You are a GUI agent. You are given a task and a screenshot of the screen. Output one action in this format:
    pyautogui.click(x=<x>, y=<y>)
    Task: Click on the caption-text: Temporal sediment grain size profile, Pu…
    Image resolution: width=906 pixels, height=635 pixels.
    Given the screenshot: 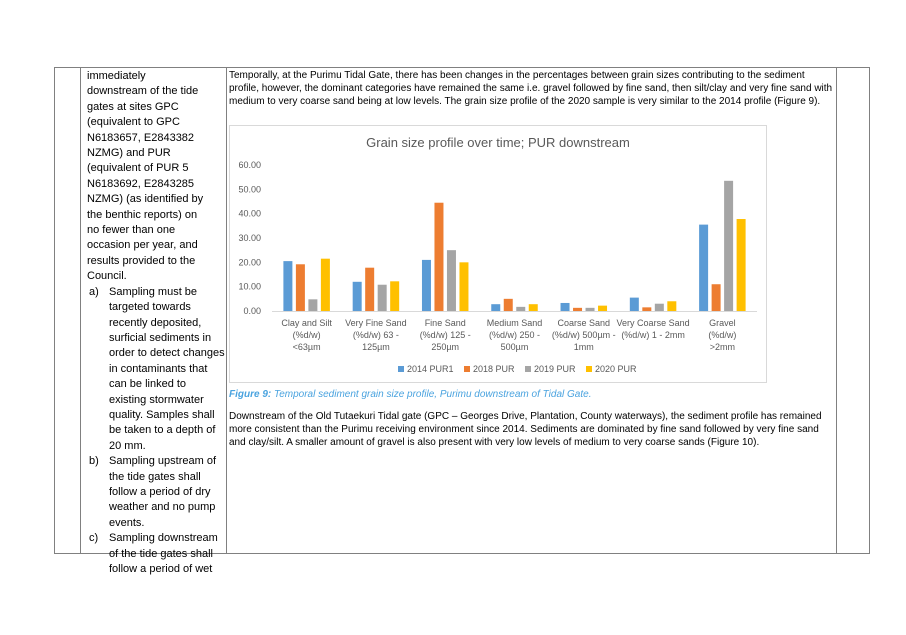 What is the action you would take?
    pyautogui.click(x=431, y=394)
    